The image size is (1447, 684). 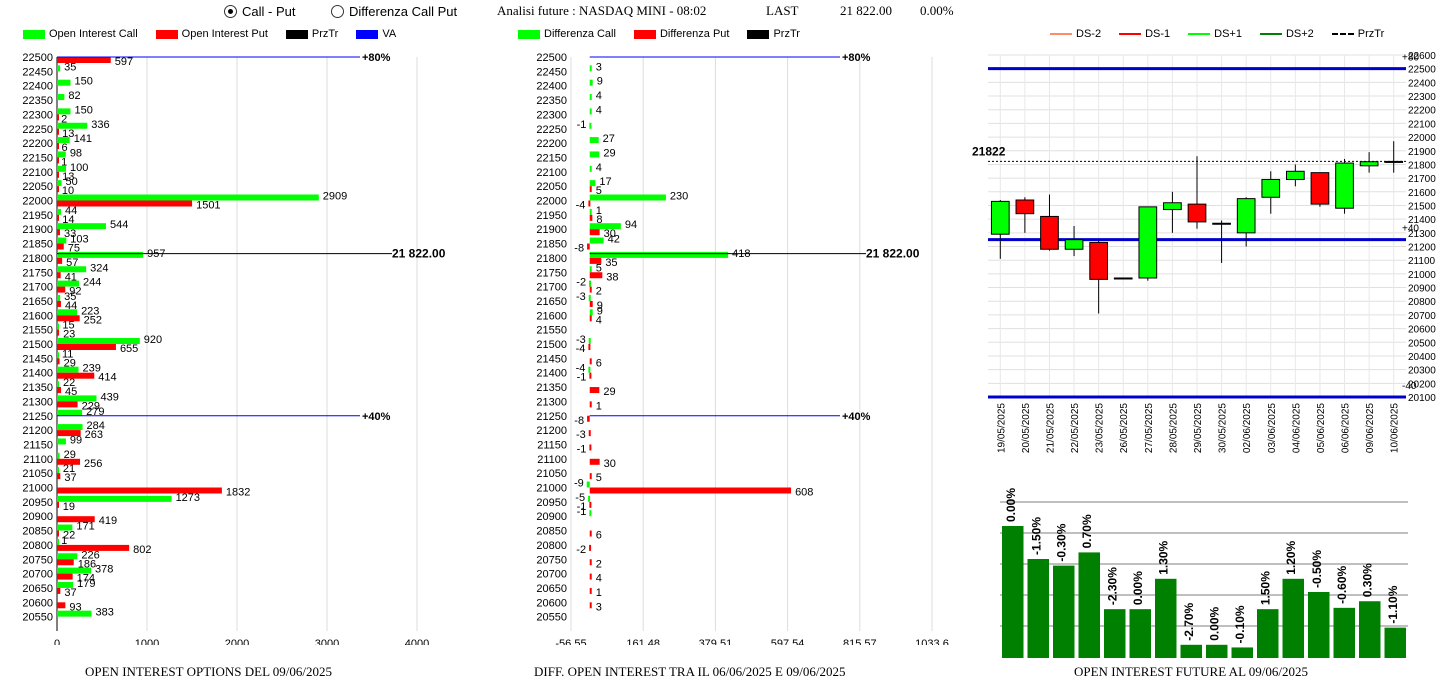 What do you see at coordinates (551, 618) in the screenshot?
I see `strike-label: 20550` at bounding box center [551, 618].